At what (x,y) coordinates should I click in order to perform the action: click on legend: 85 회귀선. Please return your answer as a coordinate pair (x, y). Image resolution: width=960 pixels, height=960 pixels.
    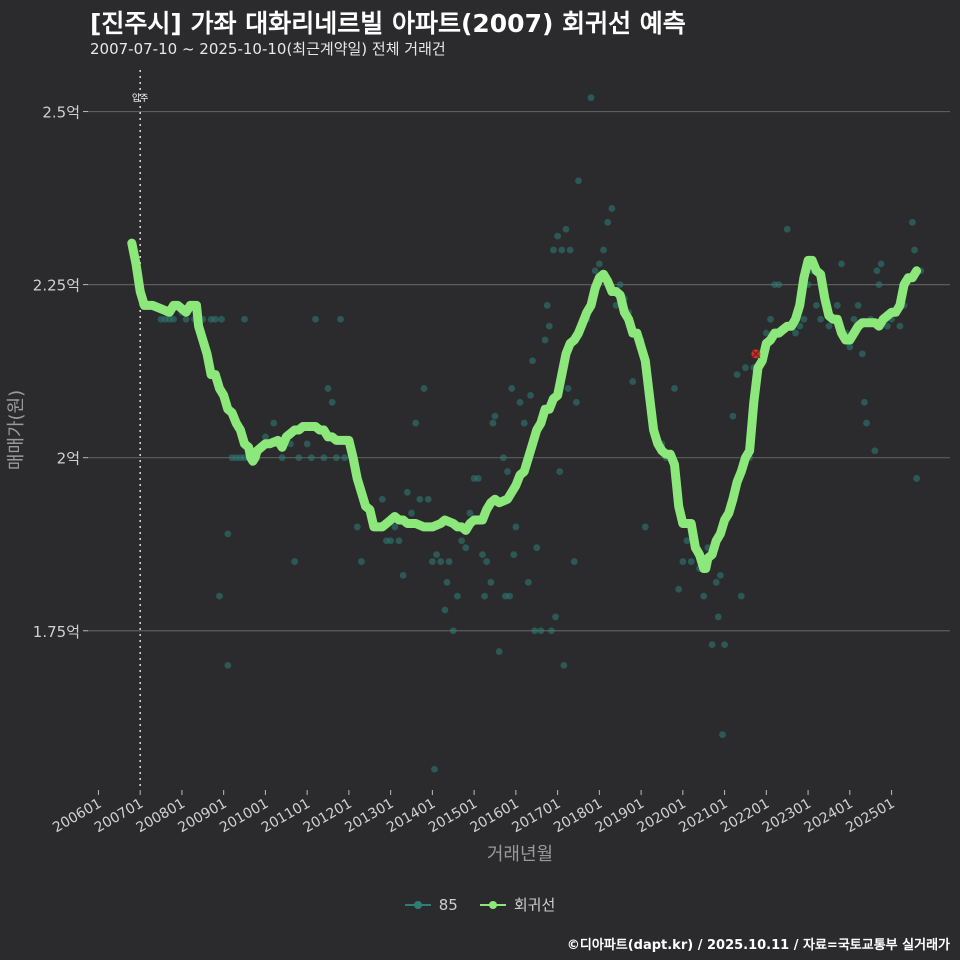
    Looking at the image, I should click on (480, 904).